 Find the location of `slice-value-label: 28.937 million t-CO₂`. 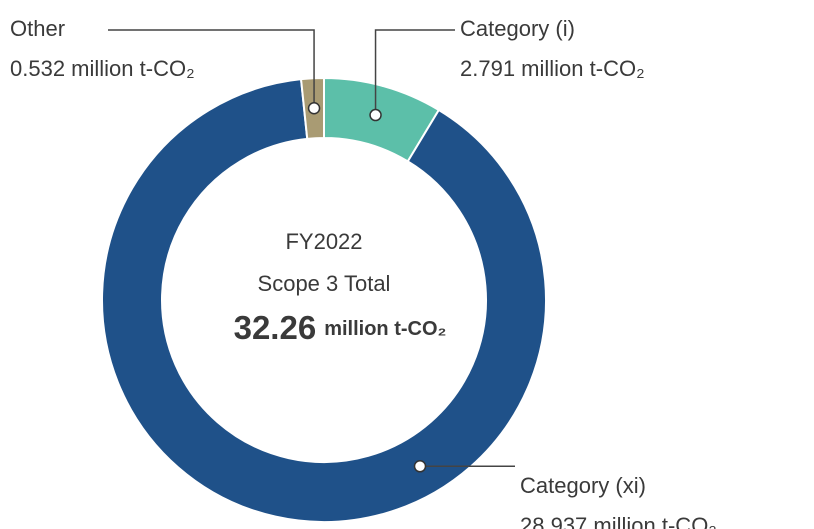

slice-value-label: 28.937 million t-CO₂ is located at coordinates (618, 521).